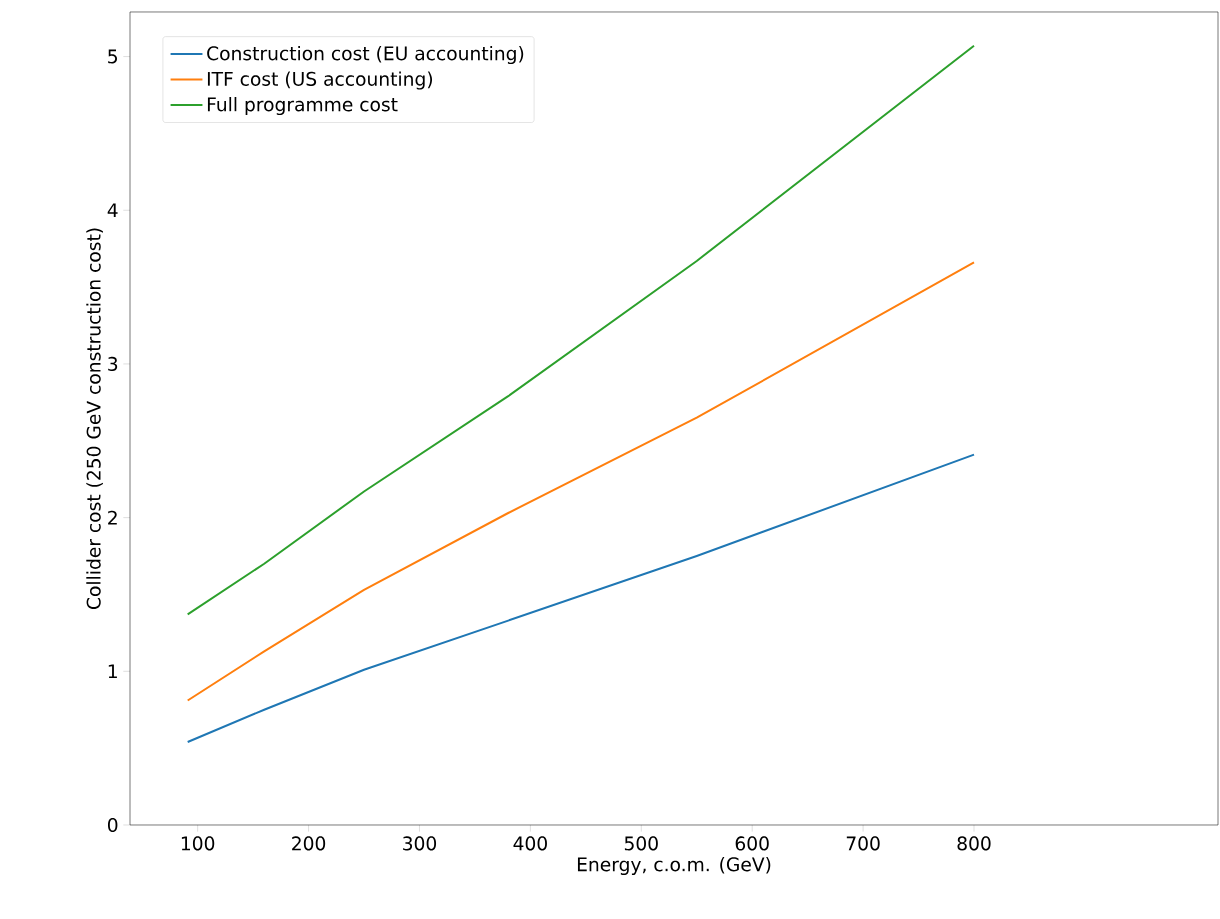 The height and width of the screenshot is (919, 1220). I want to click on legend-label: ITF cost (US accounting), so click(320, 80).